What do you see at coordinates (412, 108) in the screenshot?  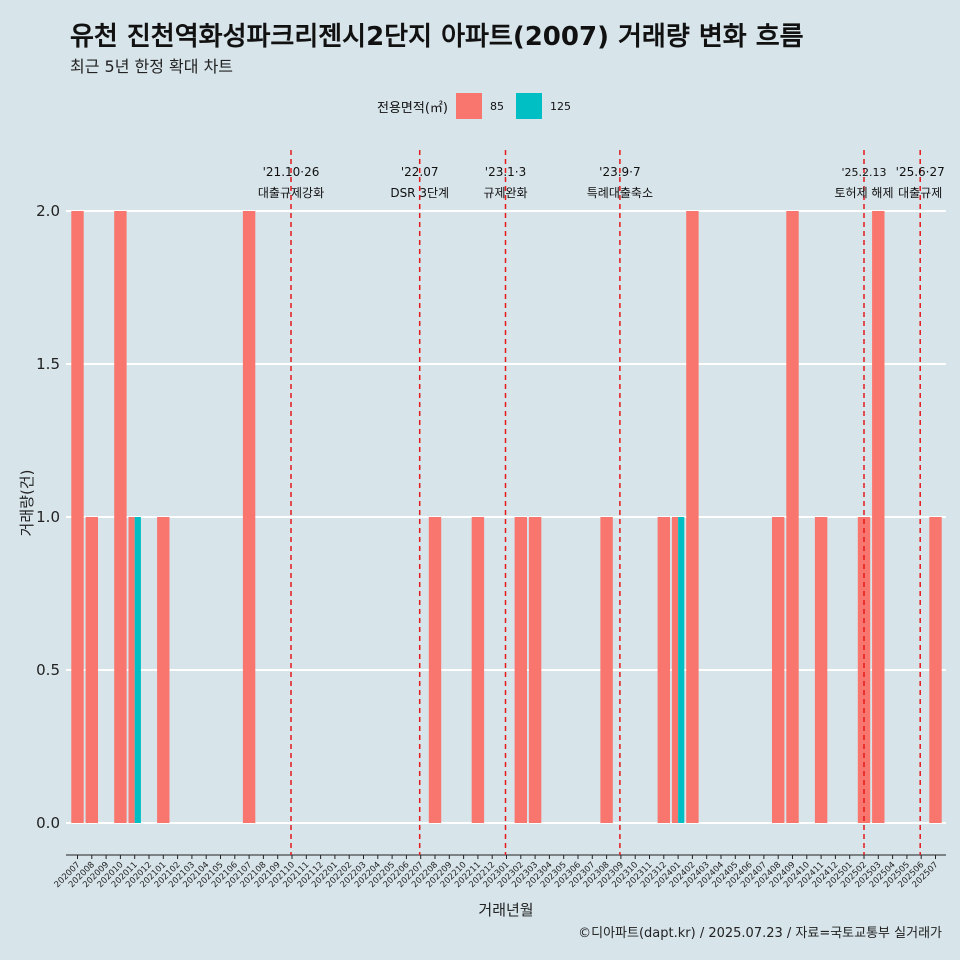 I see `legend-title: 전용면적(㎡)` at bounding box center [412, 108].